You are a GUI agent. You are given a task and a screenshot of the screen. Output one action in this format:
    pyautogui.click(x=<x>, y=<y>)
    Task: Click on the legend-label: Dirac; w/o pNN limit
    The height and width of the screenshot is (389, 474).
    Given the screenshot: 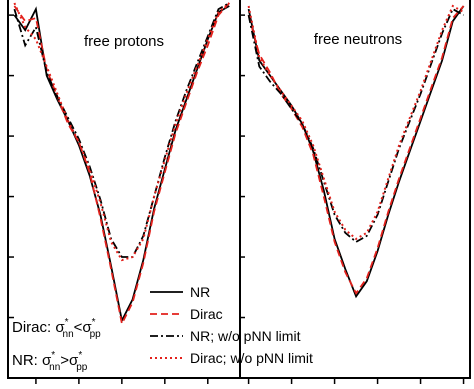 What is the action you would take?
    pyautogui.click(x=251, y=358)
    